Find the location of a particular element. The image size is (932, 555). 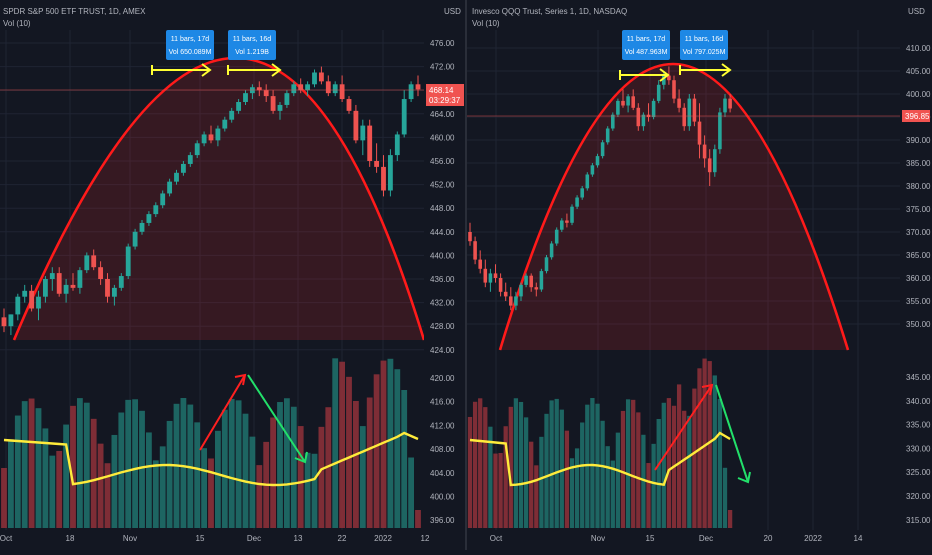

price-tick-label: 460.00 is located at coordinates (442, 137).